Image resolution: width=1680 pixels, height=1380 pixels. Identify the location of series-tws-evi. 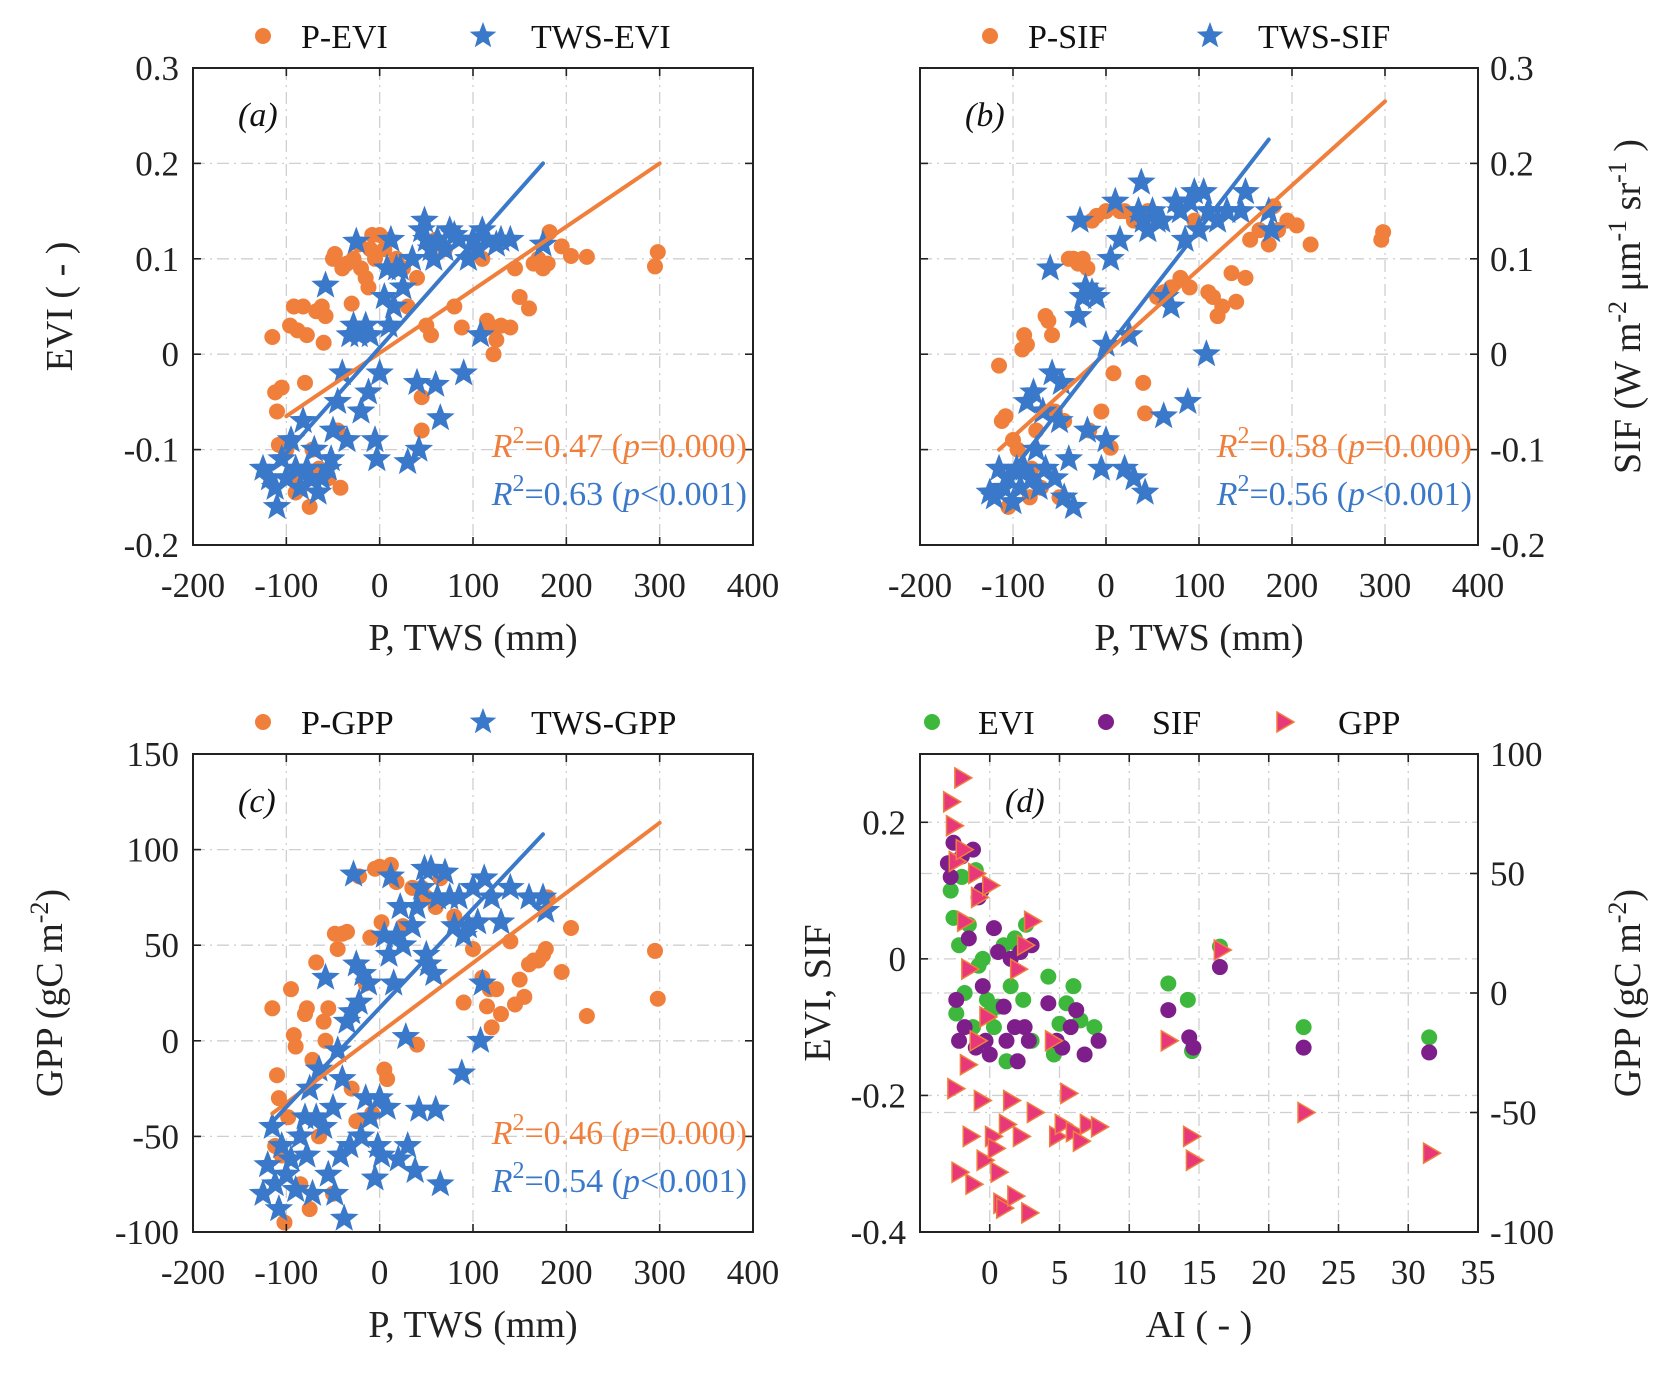
(403, 362).